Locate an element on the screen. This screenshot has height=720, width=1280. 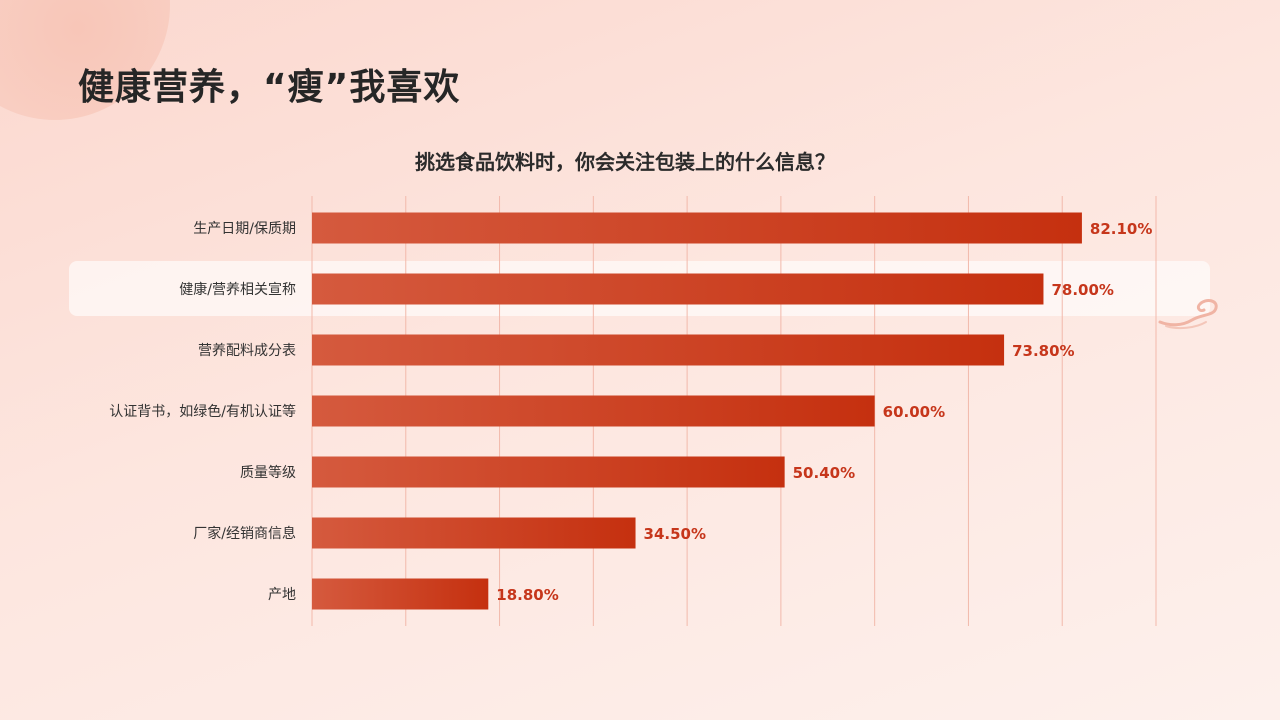
category-label: 健康/营养相关宣称 is located at coordinates (237, 289).